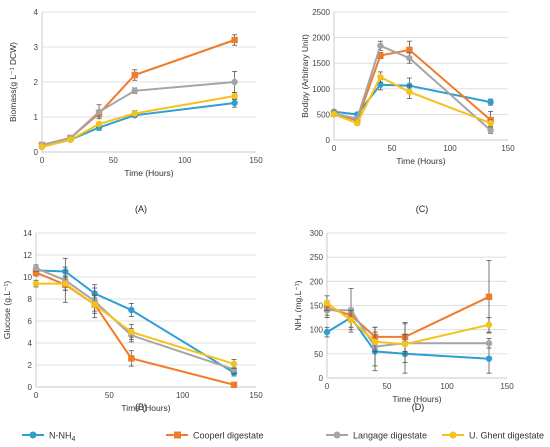  What do you see at coordinates (317, 257) in the screenshot?
I see `y-tick-label: 250` at bounding box center [317, 257].